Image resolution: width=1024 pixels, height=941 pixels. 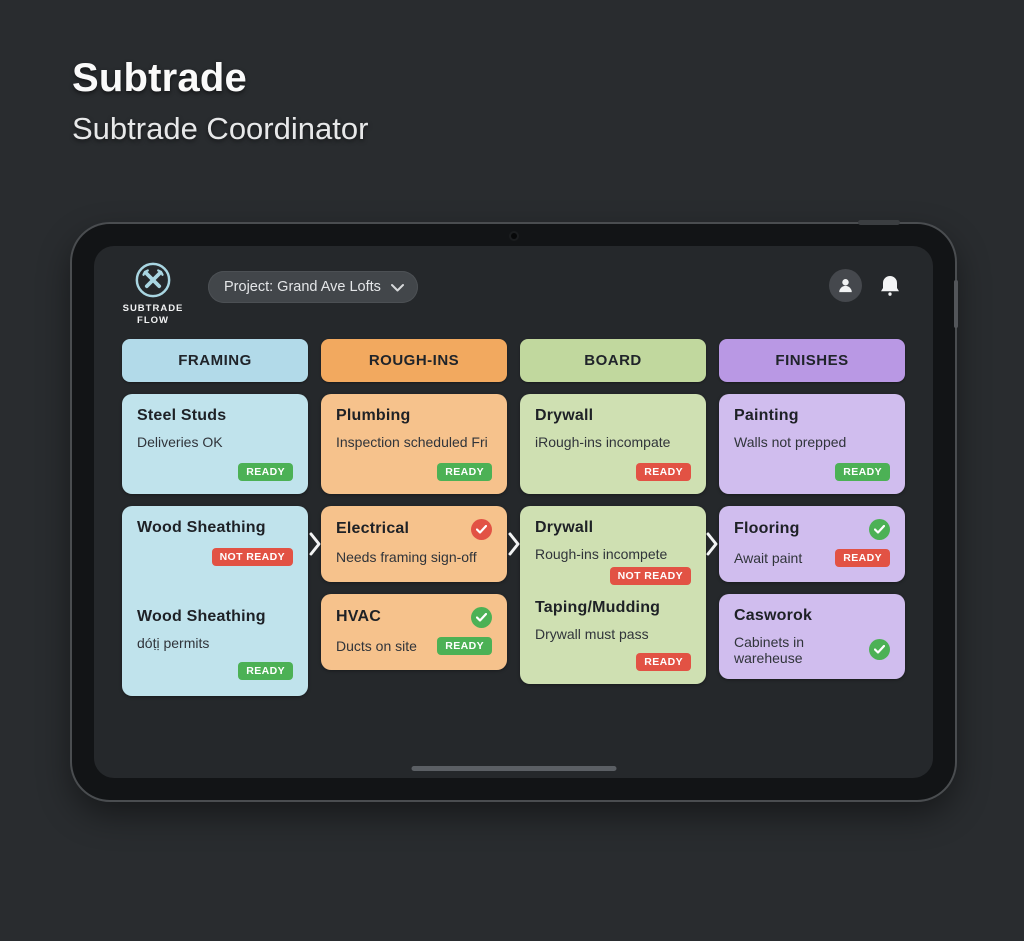 I want to click on card-subtitle: iRough-ins incompate, so click(x=603, y=441).